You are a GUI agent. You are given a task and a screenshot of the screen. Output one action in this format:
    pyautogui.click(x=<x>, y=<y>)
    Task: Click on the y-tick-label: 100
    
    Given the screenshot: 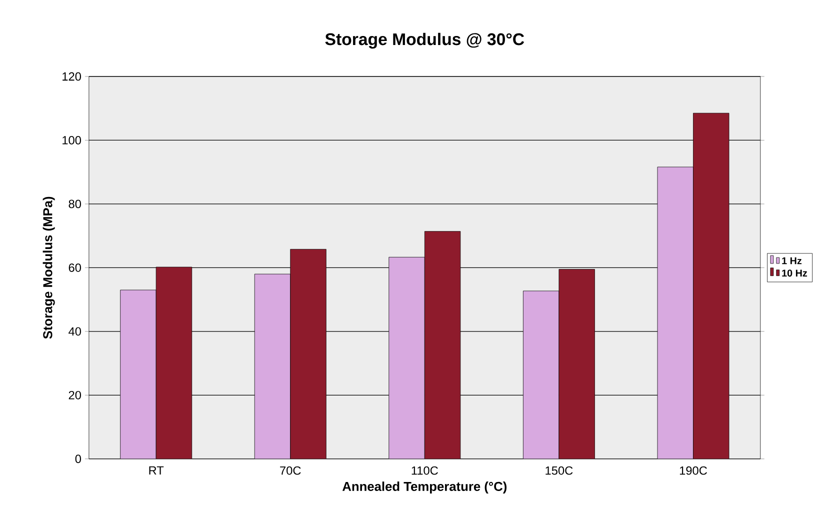 What is the action you would take?
    pyautogui.click(x=72, y=140)
    